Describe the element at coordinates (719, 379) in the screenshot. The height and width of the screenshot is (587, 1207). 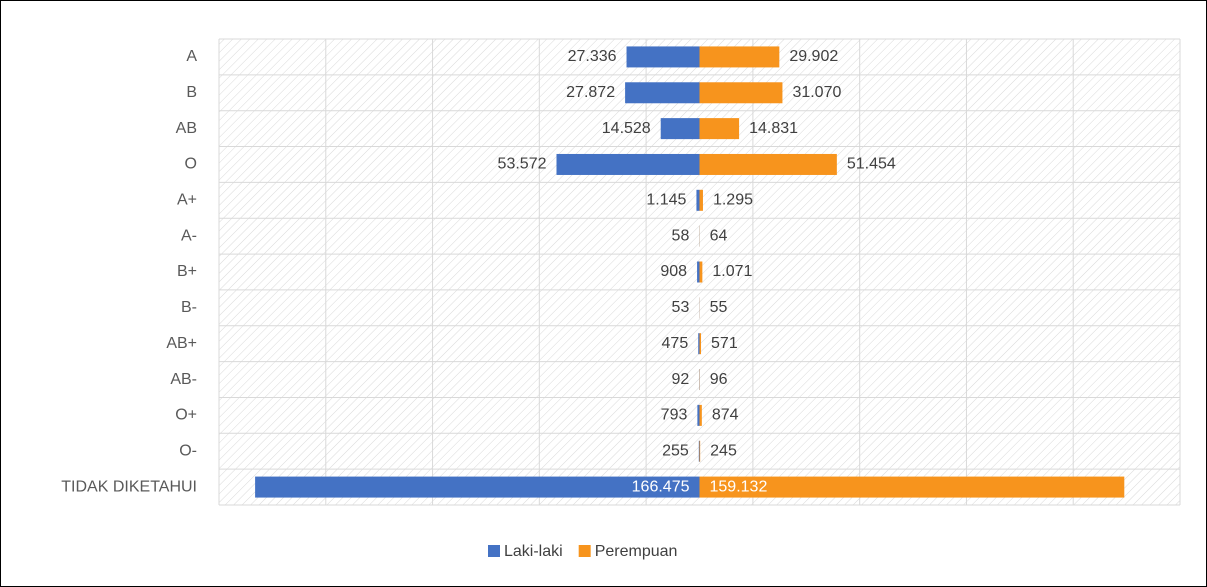
I see `data-label: 96` at that location.